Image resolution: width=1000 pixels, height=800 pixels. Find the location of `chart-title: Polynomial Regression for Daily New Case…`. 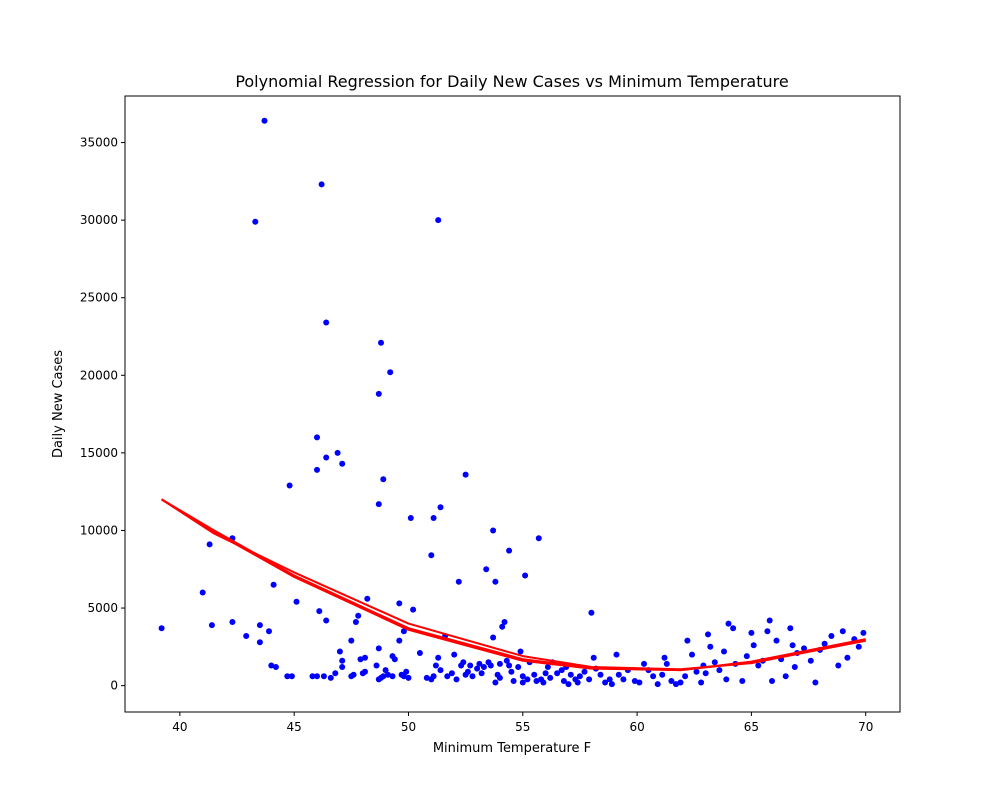

chart-title: Polynomial Regression for Daily New Case… is located at coordinates (511, 81).